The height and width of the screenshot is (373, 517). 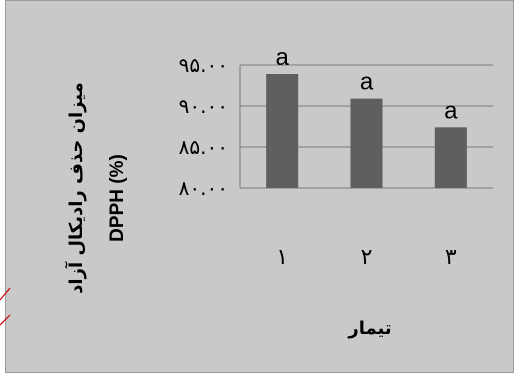 I want to click on y-axis-title-line1: میزان حذف رادیکال آزاد, so click(x=75, y=188).